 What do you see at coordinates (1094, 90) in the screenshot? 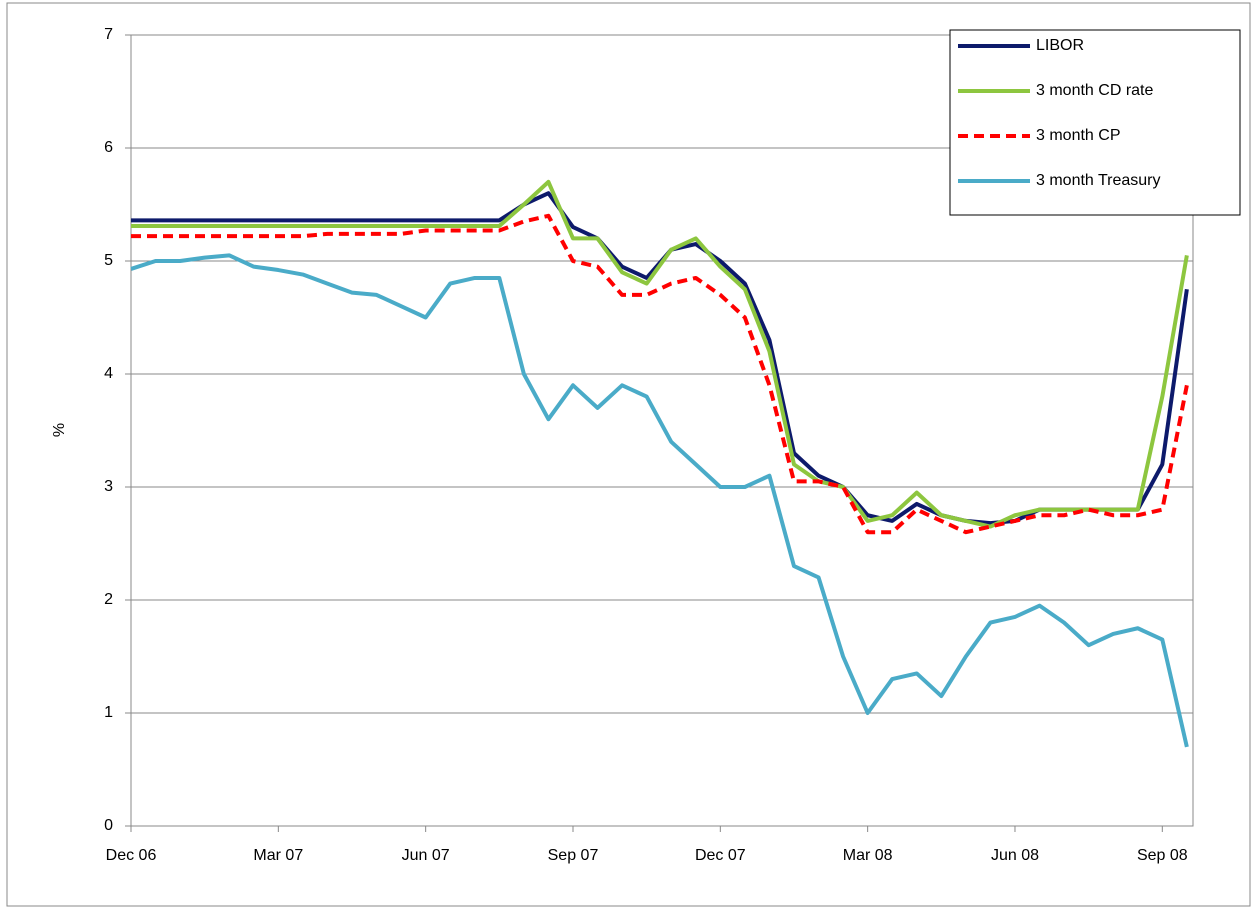
I see `legend-label: 3 month CD rate` at bounding box center [1094, 90].